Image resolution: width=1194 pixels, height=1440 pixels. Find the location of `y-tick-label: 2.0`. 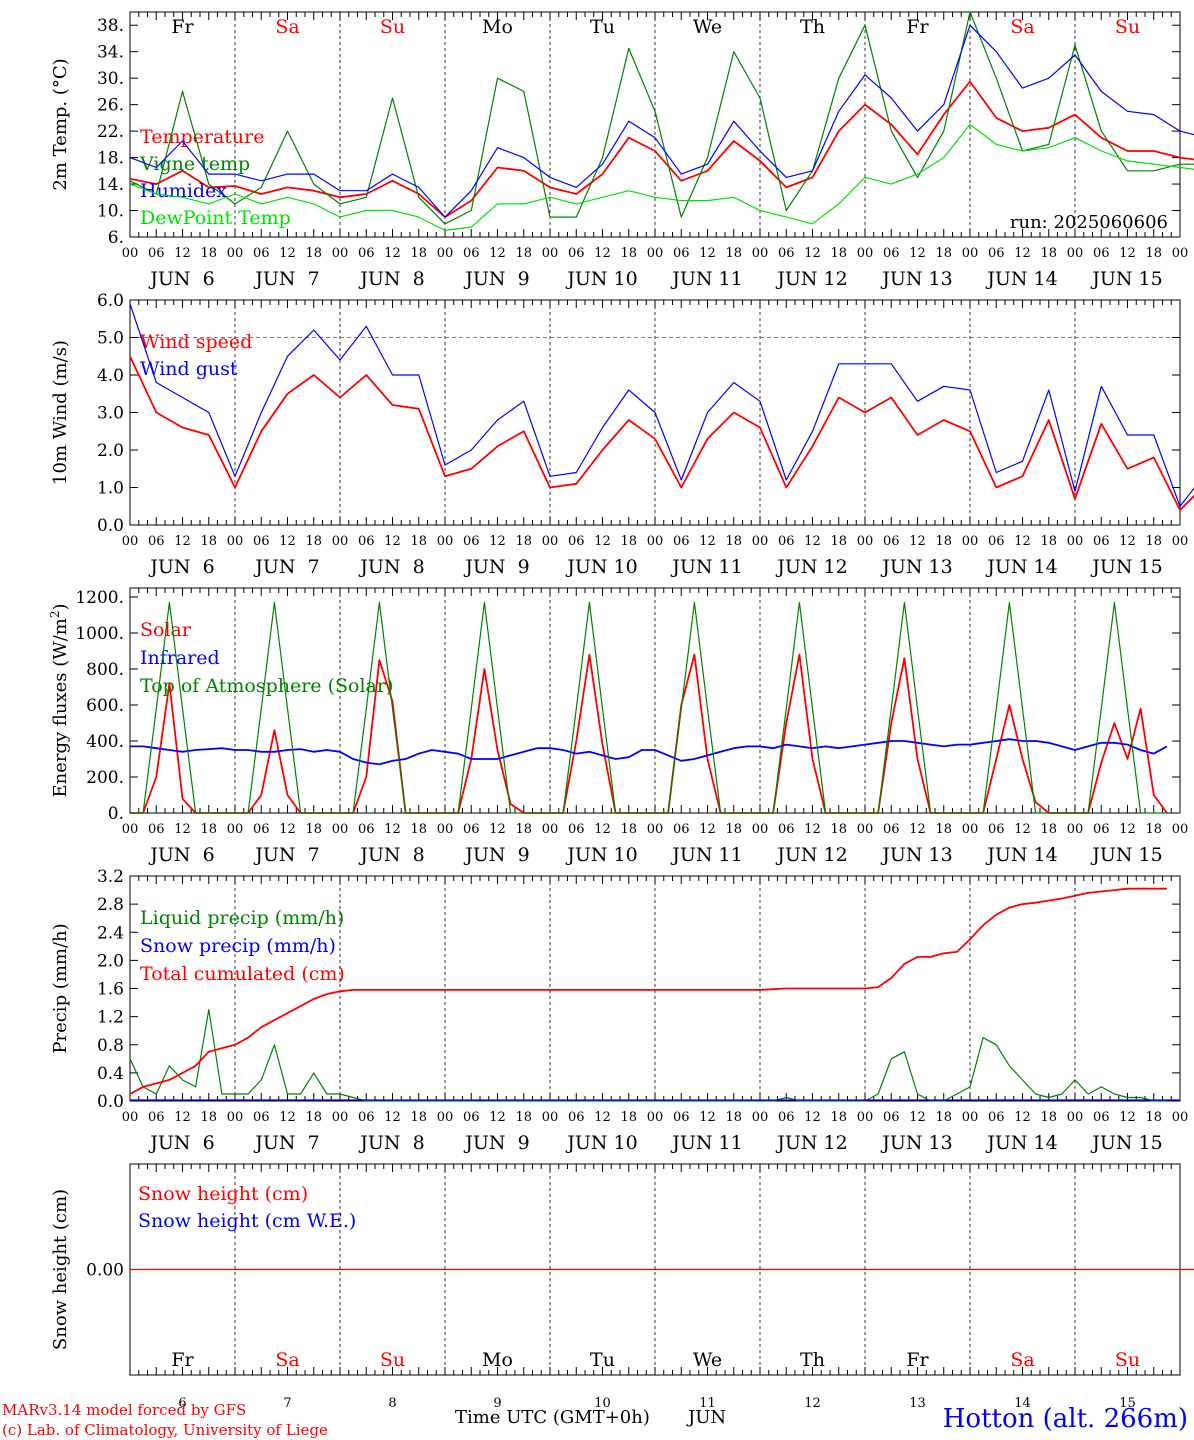

y-tick-label: 2.0 is located at coordinates (110, 961).